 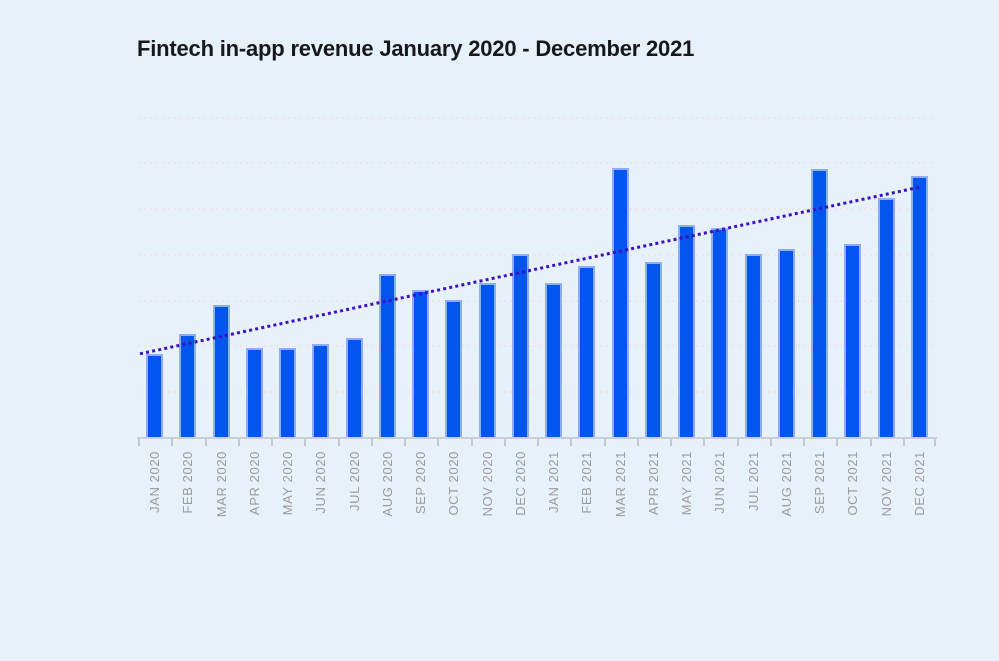 I want to click on x-axis-label: FEB 2020, so click(x=188, y=482).